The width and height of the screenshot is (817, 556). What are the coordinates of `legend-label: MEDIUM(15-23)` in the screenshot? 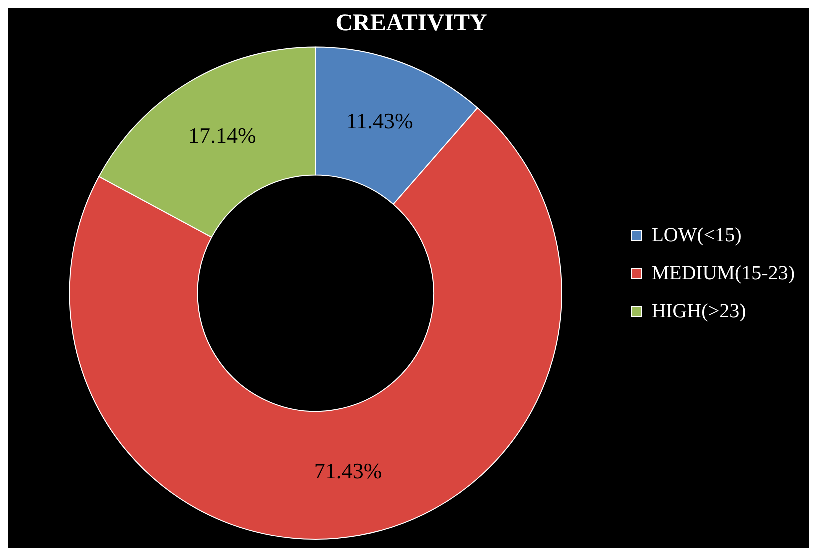 It's located at (723, 273).